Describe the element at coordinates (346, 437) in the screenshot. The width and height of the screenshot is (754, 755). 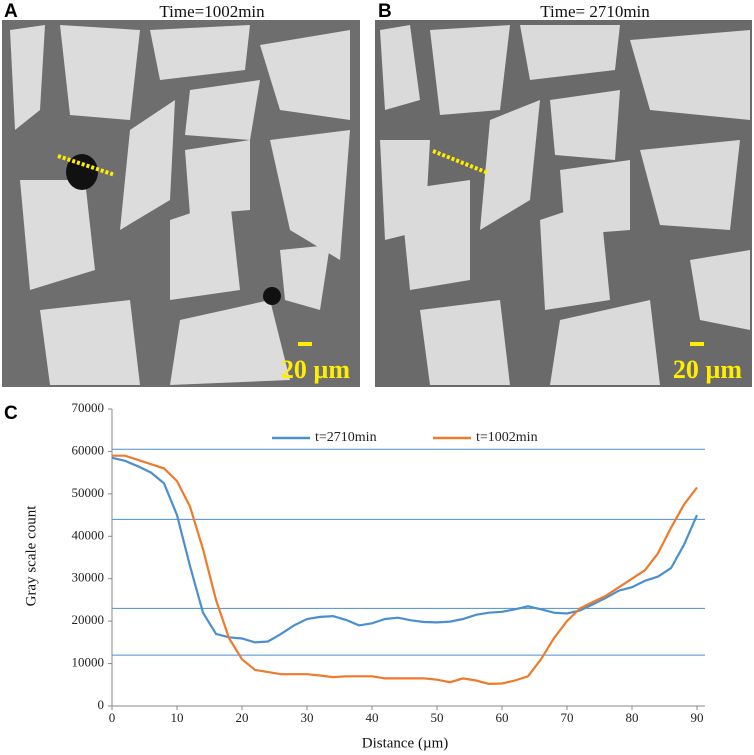
I see `legend-label: t=2710min` at that location.